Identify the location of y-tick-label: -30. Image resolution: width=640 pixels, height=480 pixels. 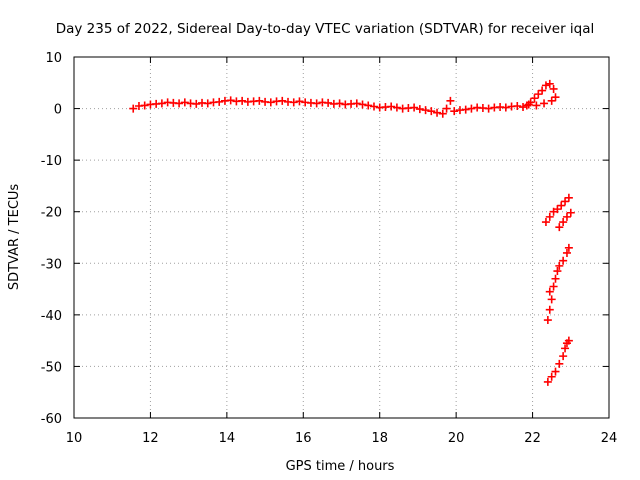
(51, 264).